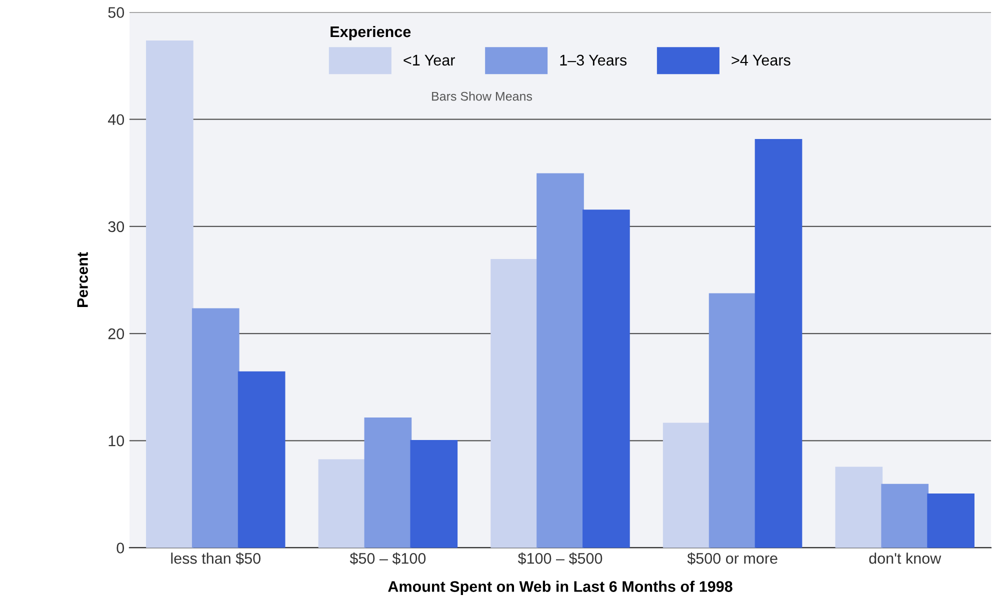  I want to click on annotation: Bars Show Means, so click(482, 96).